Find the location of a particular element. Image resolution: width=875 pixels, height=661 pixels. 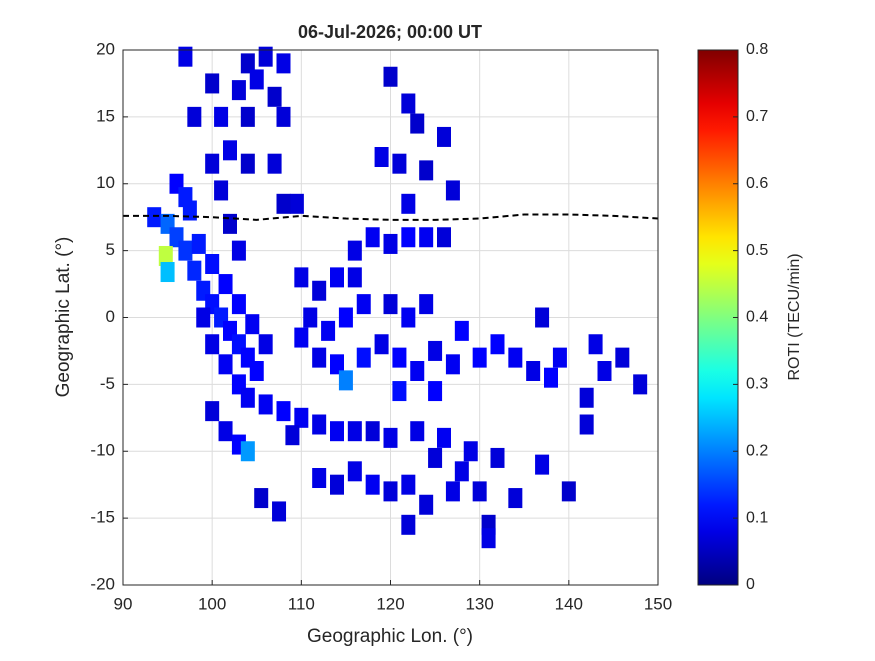

x-tick-label: 130 is located at coordinates (479, 603).